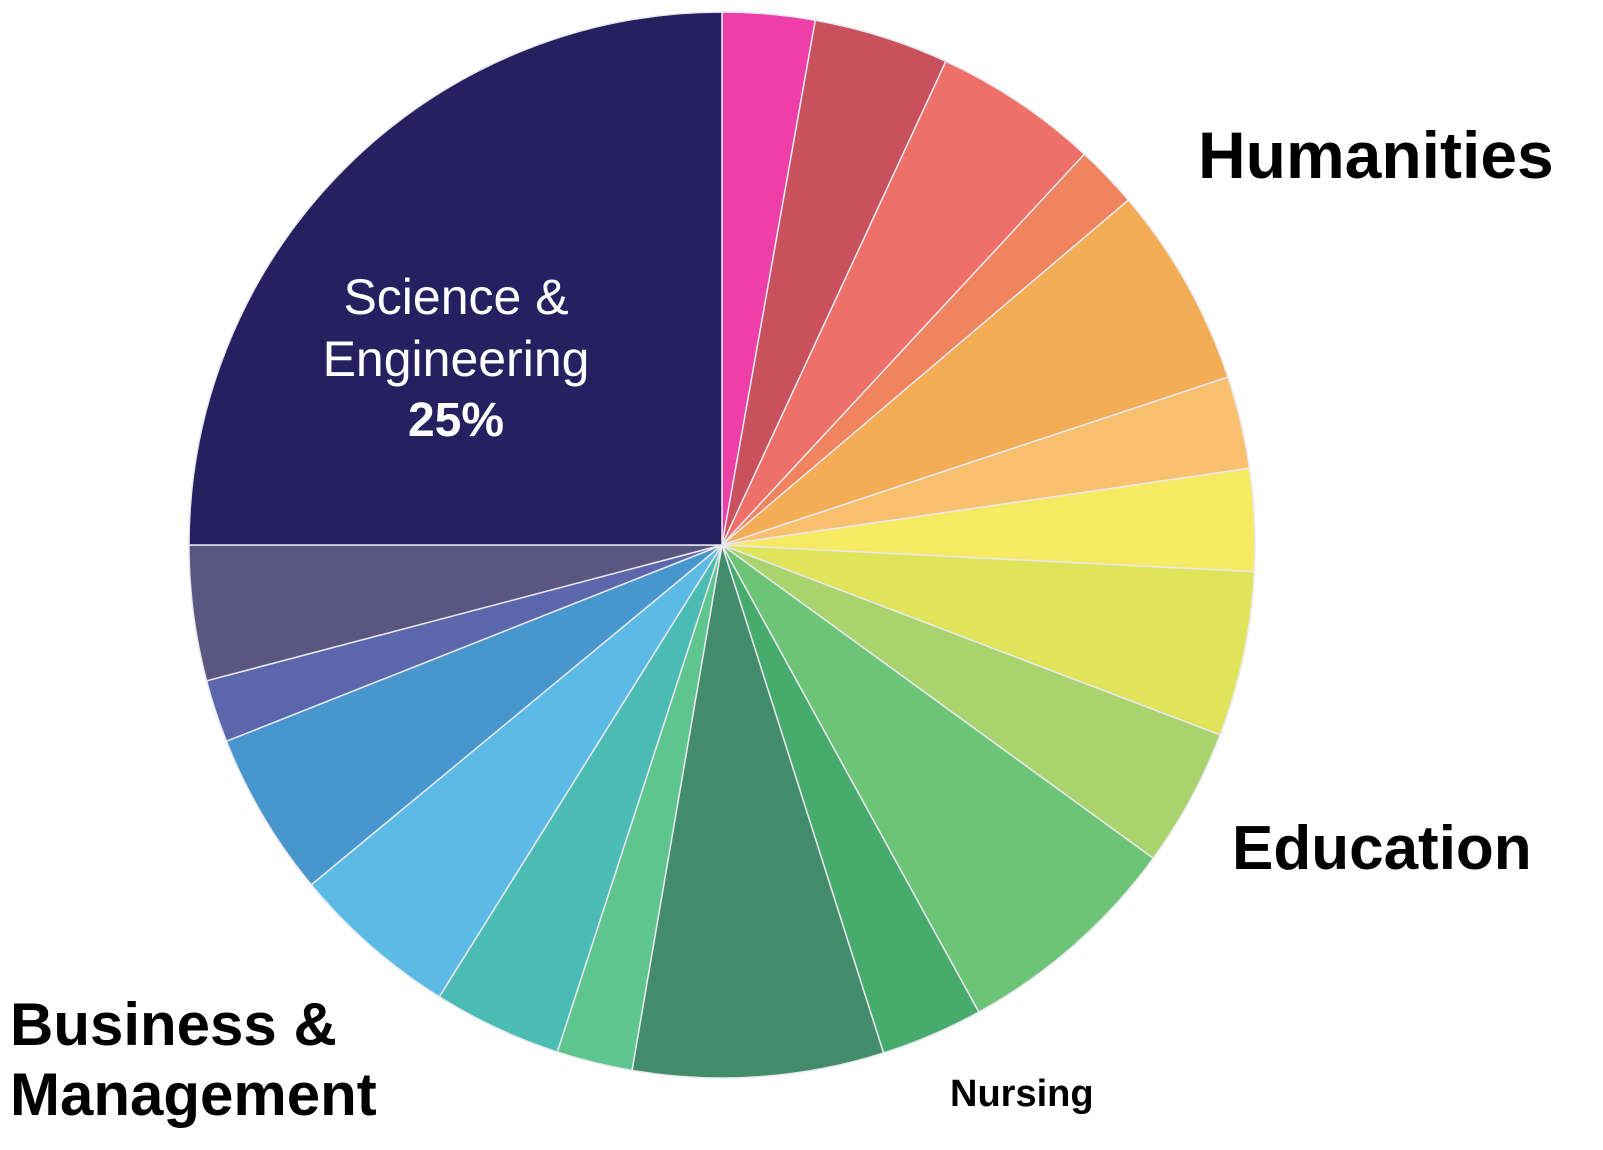  I want to click on group-label: Business & Management, so click(193, 1059).